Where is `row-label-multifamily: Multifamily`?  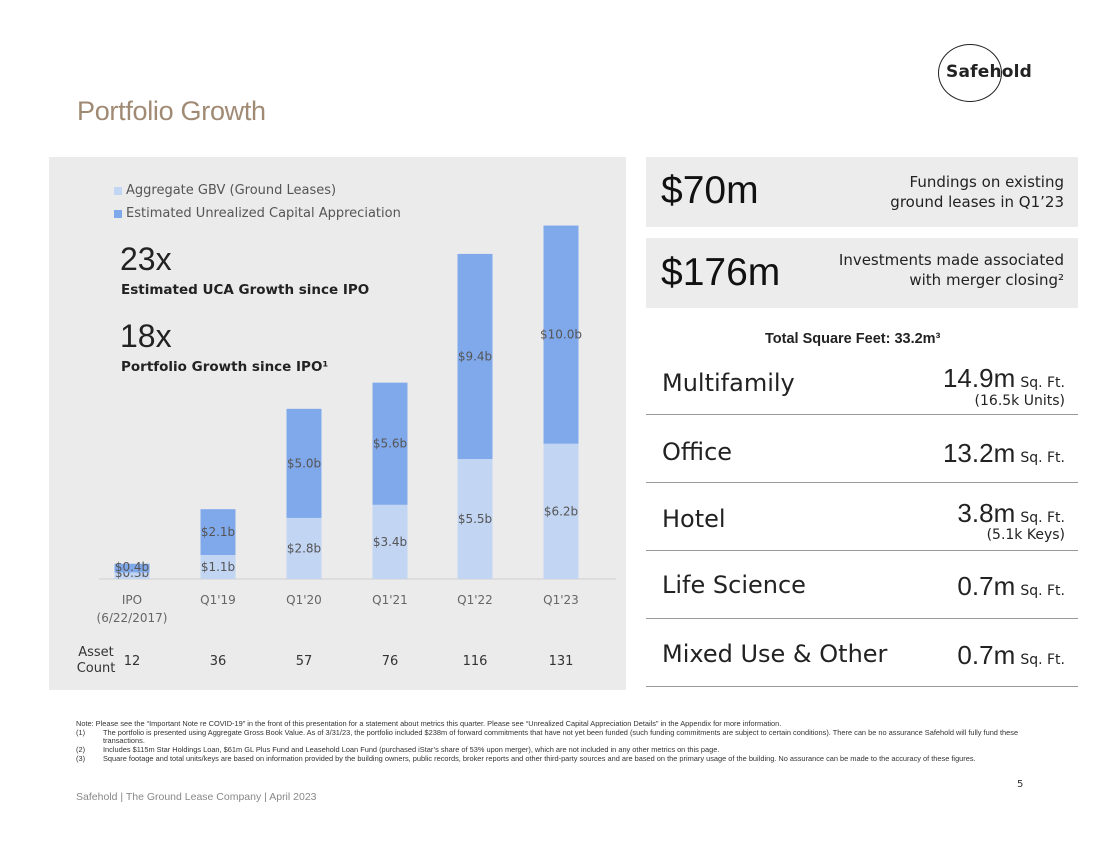
row-label-multifamily: Multifamily is located at coordinates (728, 383).